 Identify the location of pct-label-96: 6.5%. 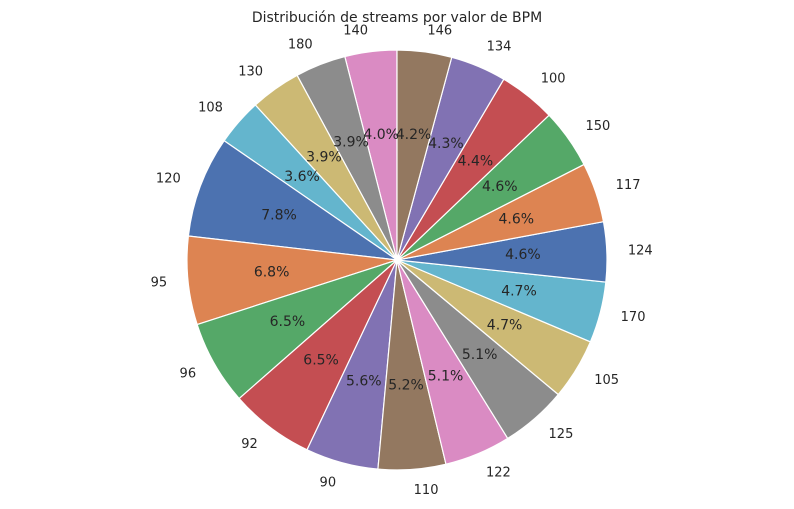
(288, 322).